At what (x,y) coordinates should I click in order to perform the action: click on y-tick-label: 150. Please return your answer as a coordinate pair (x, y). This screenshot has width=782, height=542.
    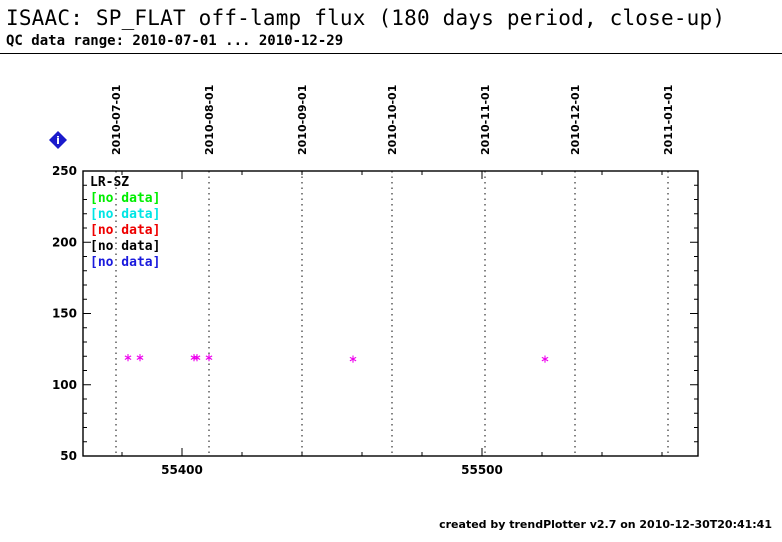
    Looking at the image, I should click on (64, 314).